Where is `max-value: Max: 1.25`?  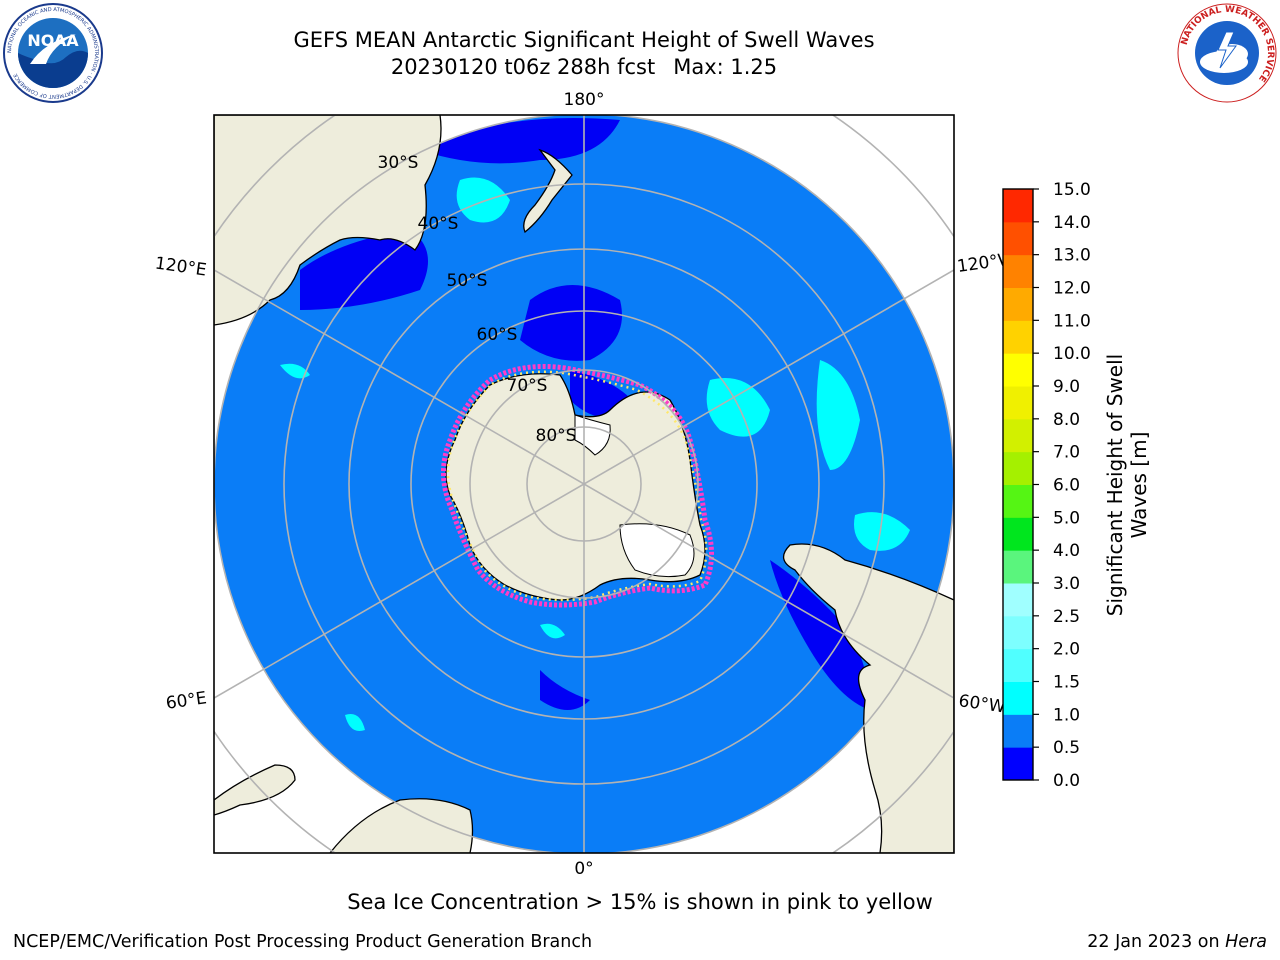 max-value: Max: 1.25 is located at coordinates (725, 67).